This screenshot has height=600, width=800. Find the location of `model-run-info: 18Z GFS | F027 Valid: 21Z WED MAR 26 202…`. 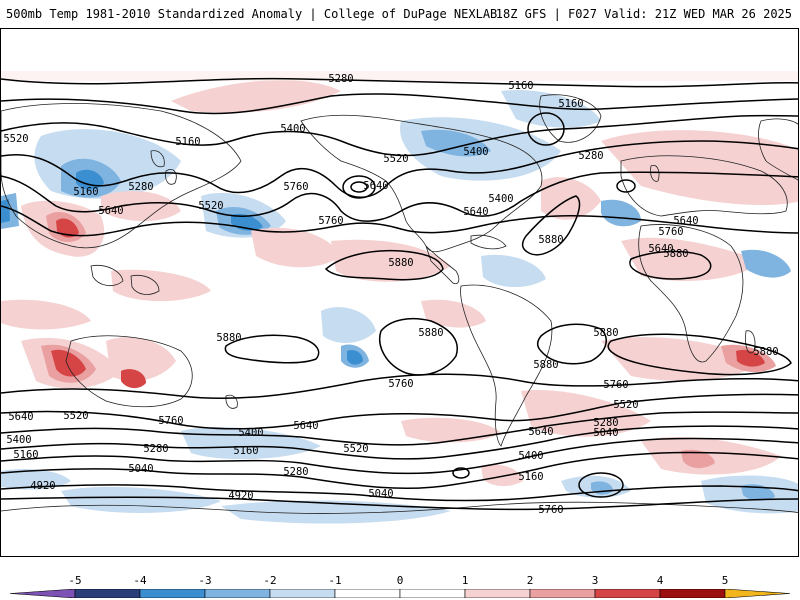

model-run-info: 18Z GFS | F027 Valid: 21Z WED MAR 26 202… is located at coordinates (643, 14).